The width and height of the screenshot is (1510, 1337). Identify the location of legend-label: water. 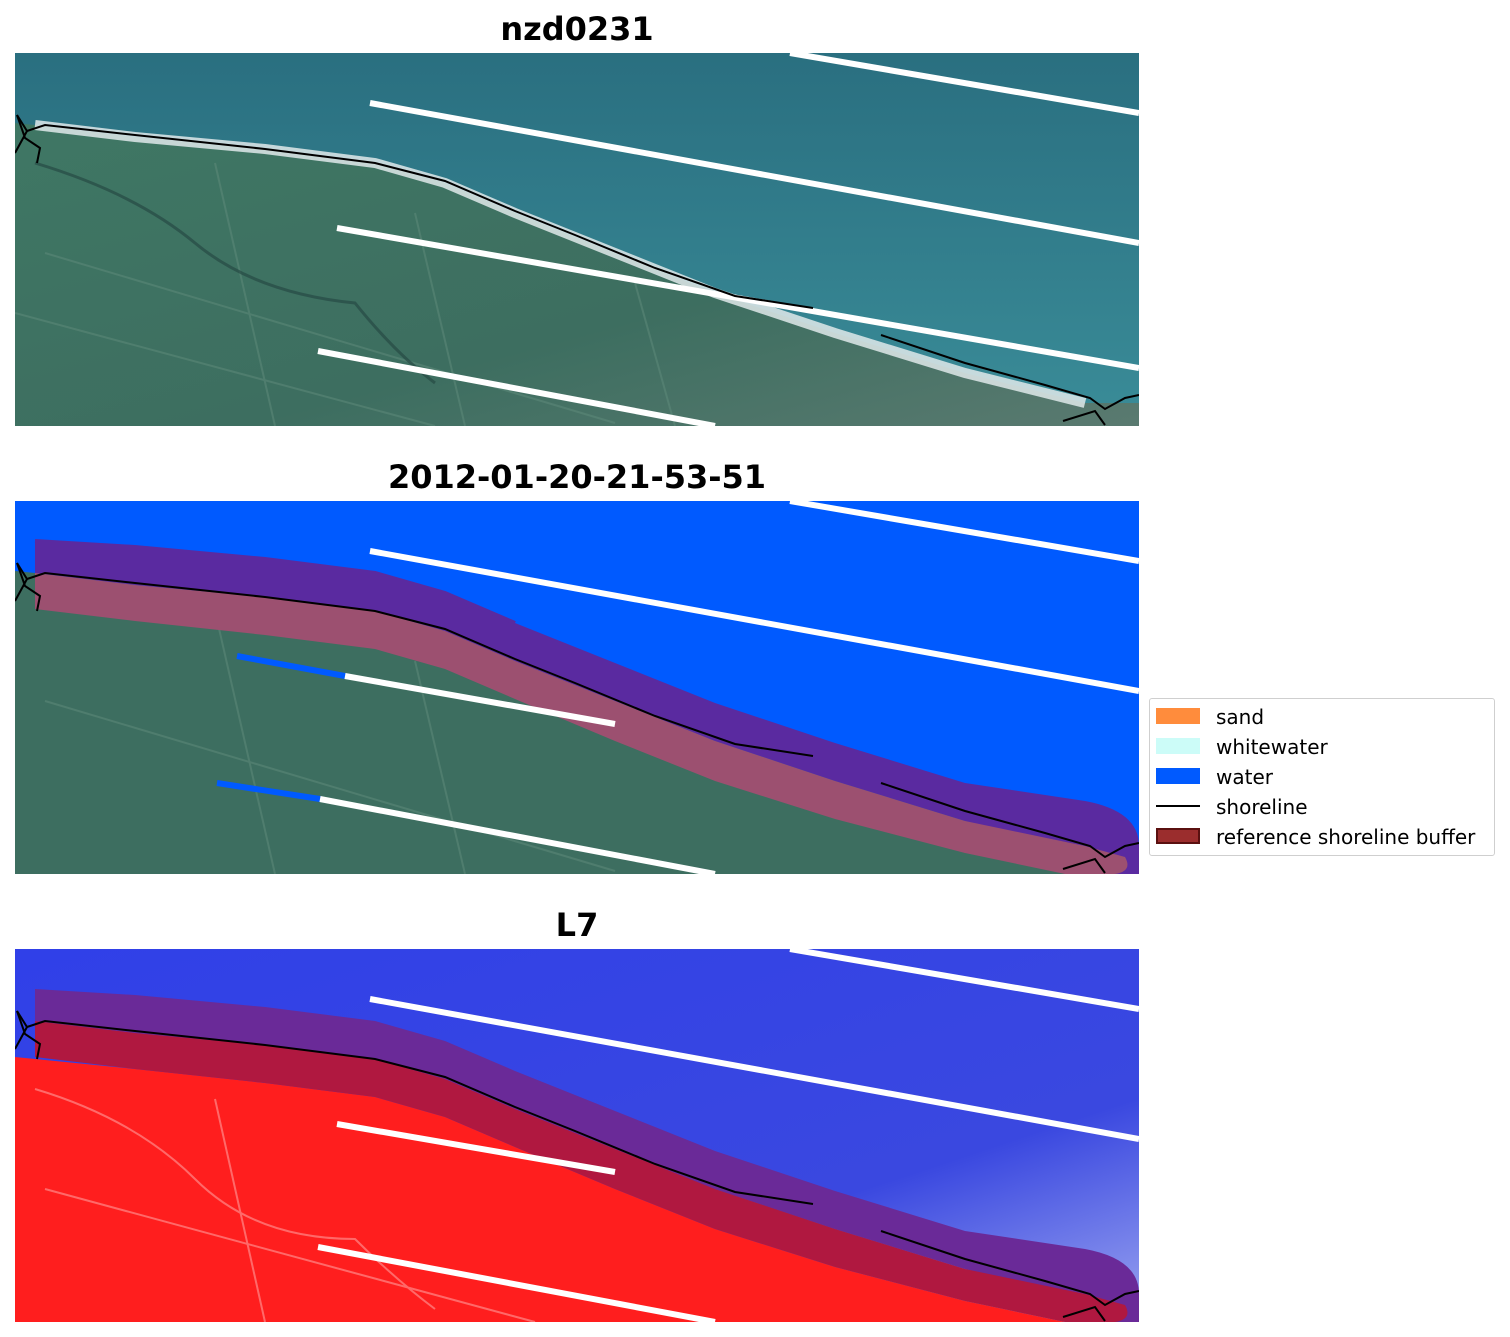
(1244, 777).